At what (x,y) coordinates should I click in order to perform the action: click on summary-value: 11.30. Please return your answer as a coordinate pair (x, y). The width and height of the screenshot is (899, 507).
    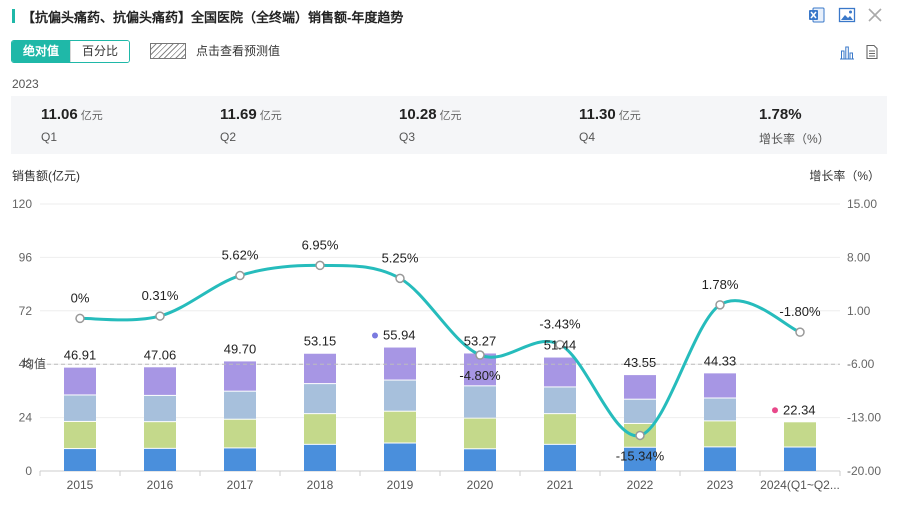
    Looking at the image, I should click on (597, 114).